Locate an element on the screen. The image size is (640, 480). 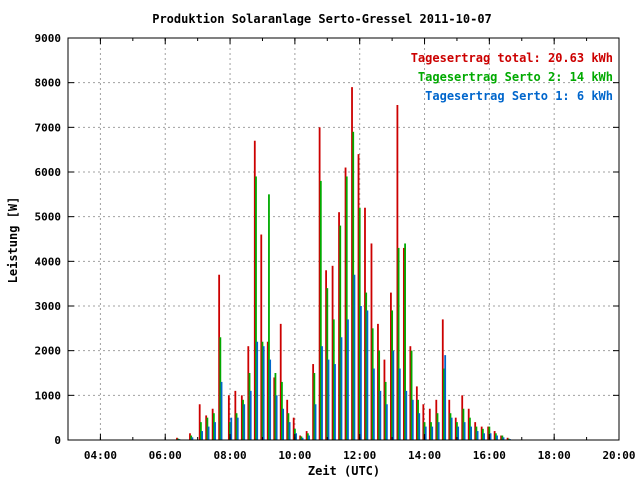
legend-entry: Tagesertrag total: 20.63 kWh is located at coordinates (512, 58).